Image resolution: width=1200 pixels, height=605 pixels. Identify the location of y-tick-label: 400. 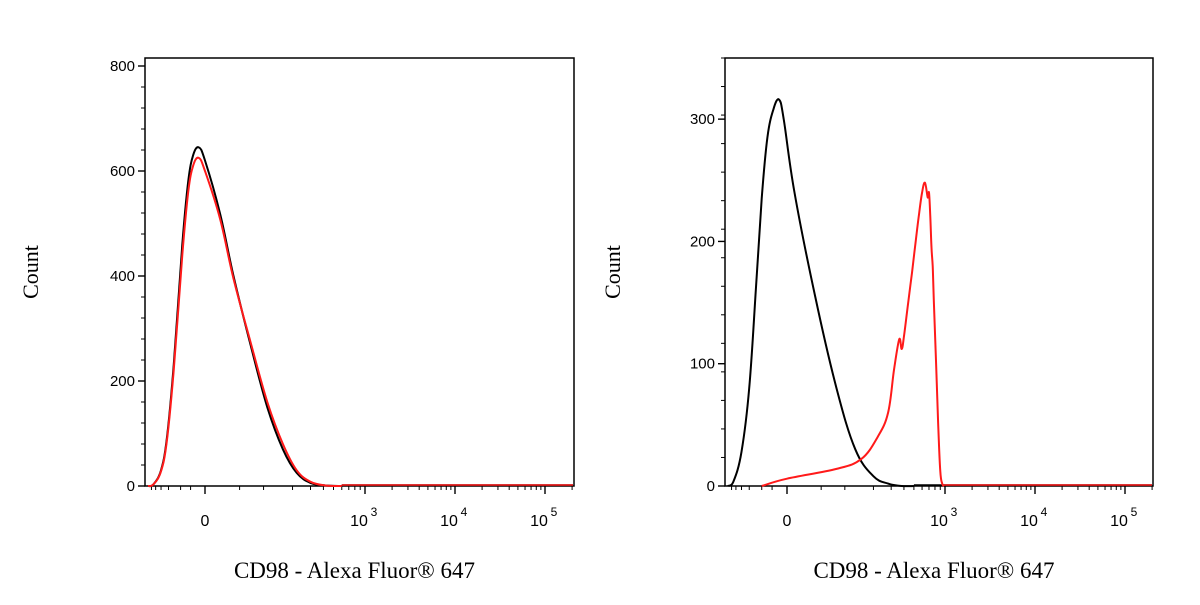
(122, 276).